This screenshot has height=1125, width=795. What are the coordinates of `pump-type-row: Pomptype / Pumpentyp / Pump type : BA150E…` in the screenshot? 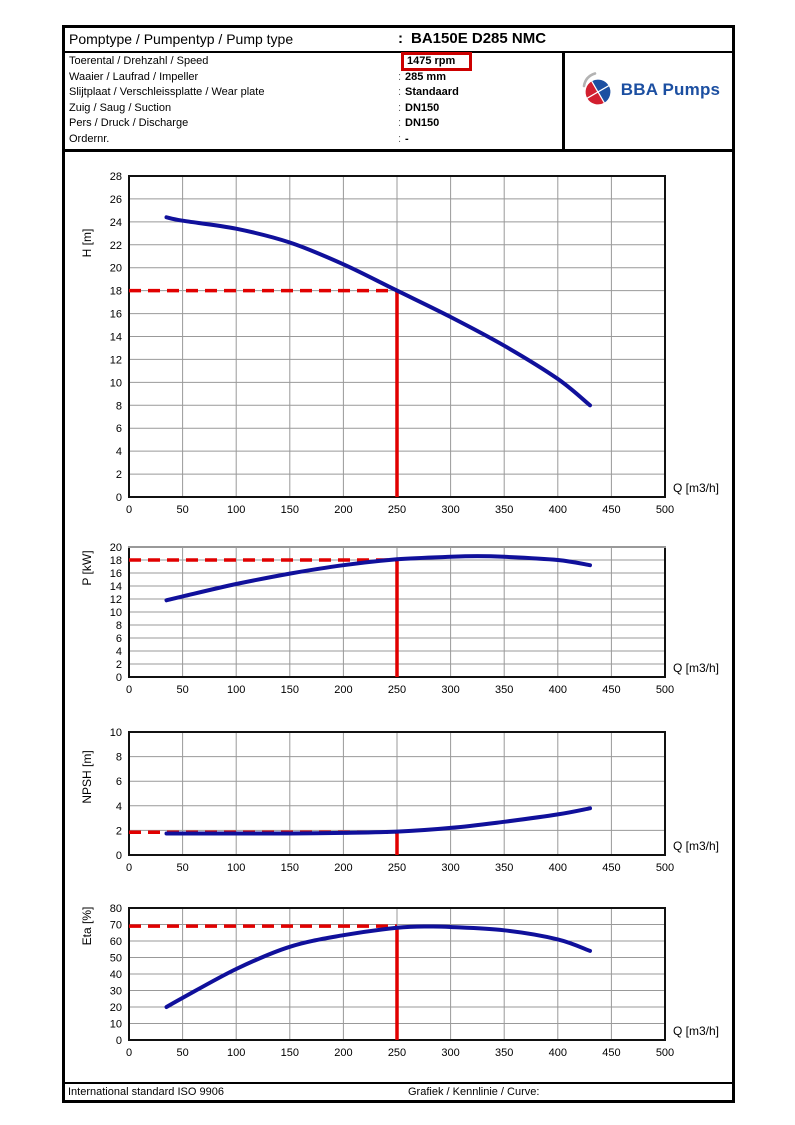 It's located at (398, 40).